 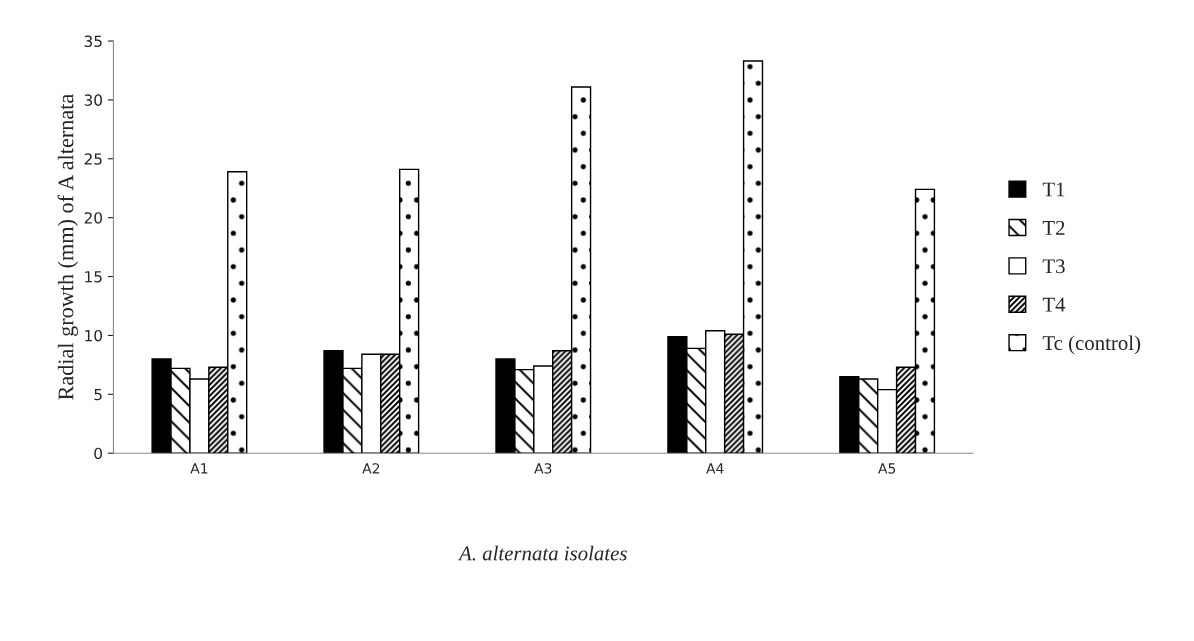 I want to click on y-tick-label: 10, so click(x=93, y=335).